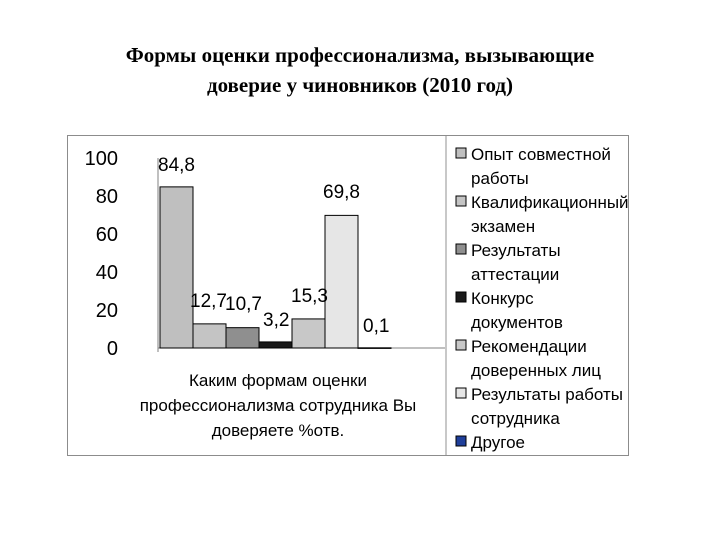  I want to click on data-label: 12,7, so click(208, 301).